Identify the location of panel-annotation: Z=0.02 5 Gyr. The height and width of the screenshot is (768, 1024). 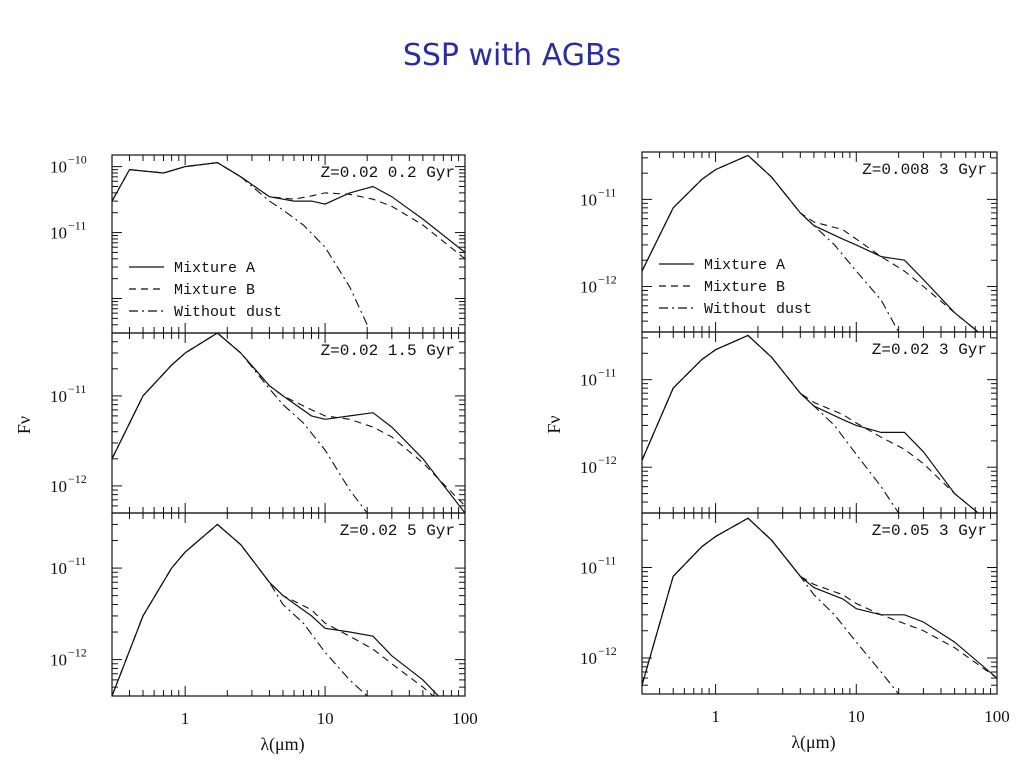
(397, 531).